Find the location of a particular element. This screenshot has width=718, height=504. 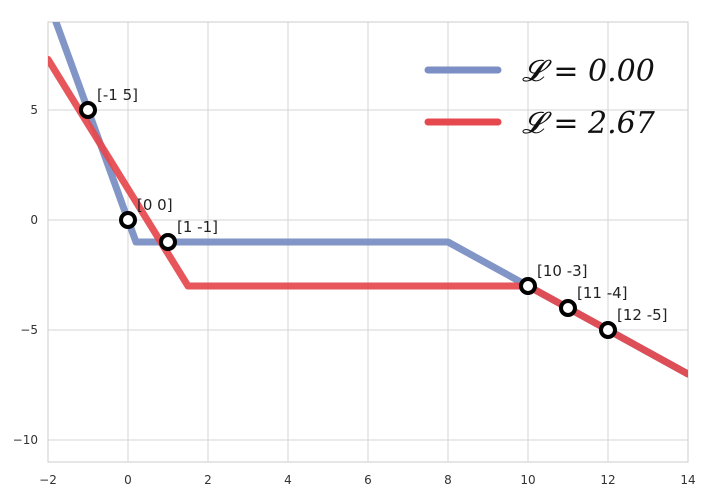

x-tick-label: 10 is located at coordinates (527, 480).